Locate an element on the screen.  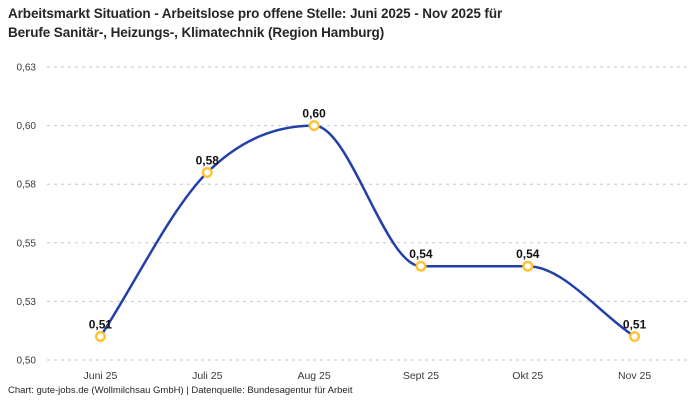
y-tick-label: 0,53 is located at coordinates (27, 302).